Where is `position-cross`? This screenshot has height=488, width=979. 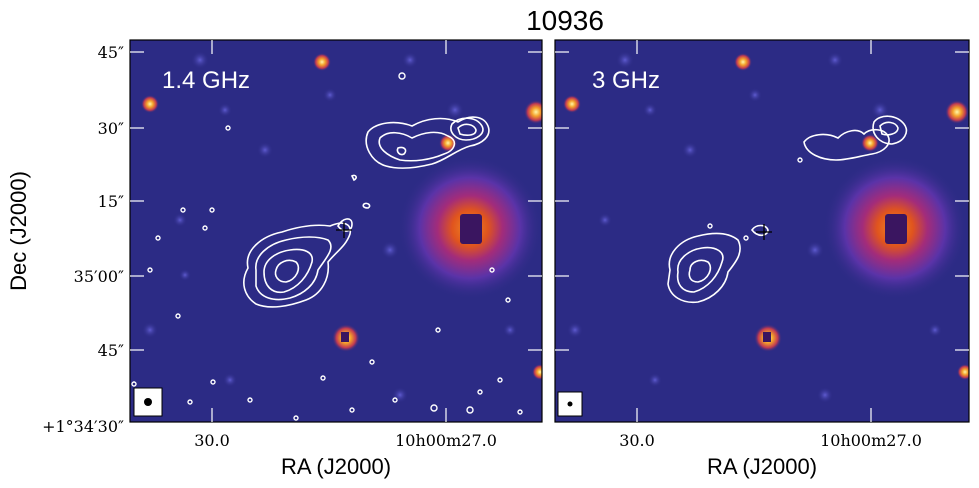
position-cross is located at coordinates (344, 230).